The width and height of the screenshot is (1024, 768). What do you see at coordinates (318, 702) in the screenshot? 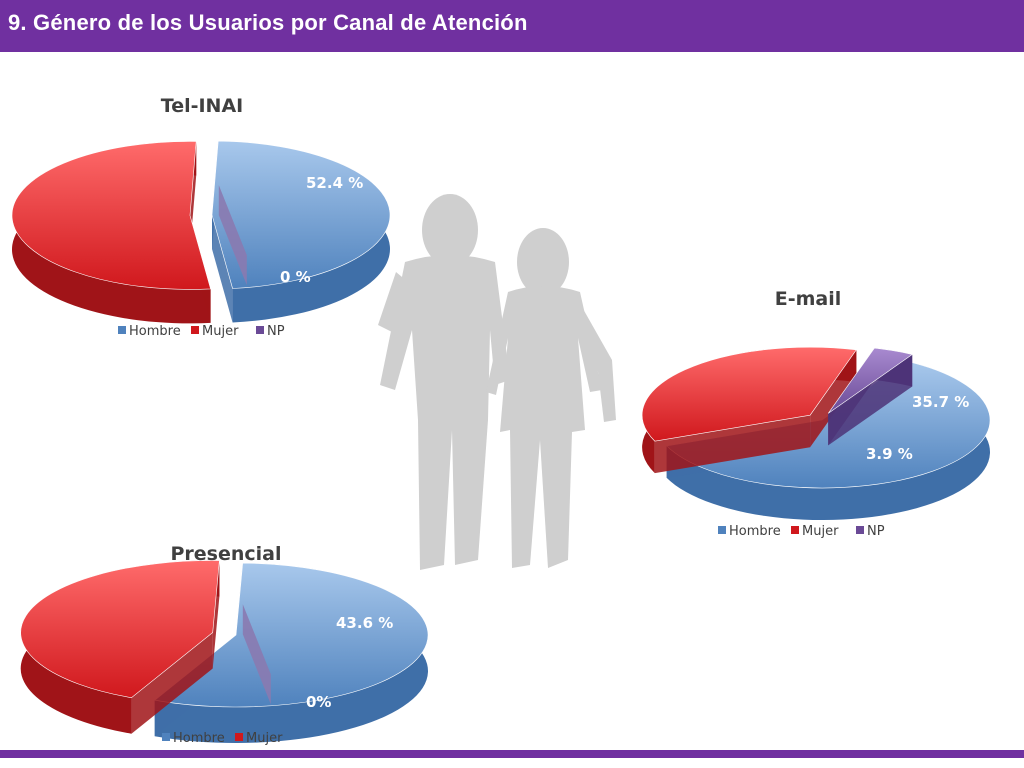
I see `data-label-np: 0%` at bounding box center [318, 702].